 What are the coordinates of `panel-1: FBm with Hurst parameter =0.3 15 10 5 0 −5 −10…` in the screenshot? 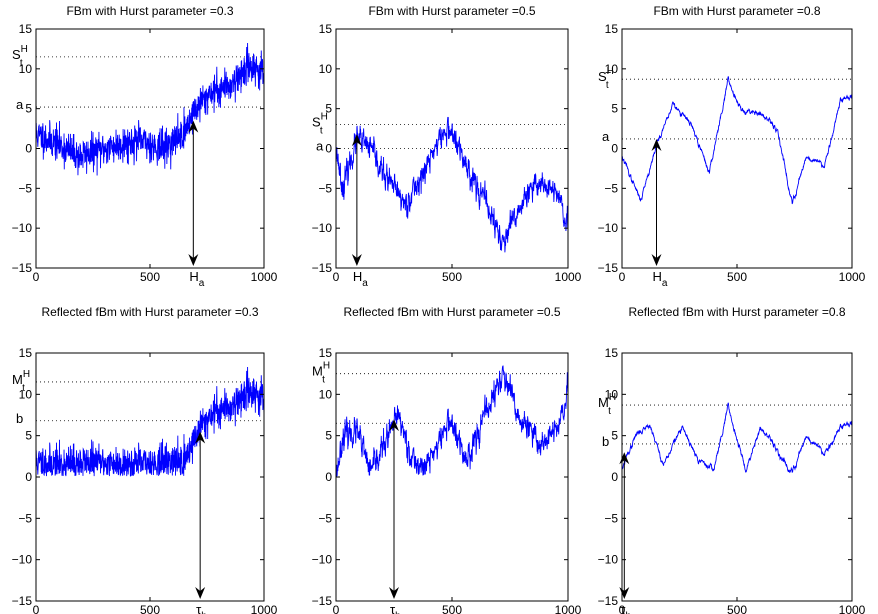 It's located at (145, 146).